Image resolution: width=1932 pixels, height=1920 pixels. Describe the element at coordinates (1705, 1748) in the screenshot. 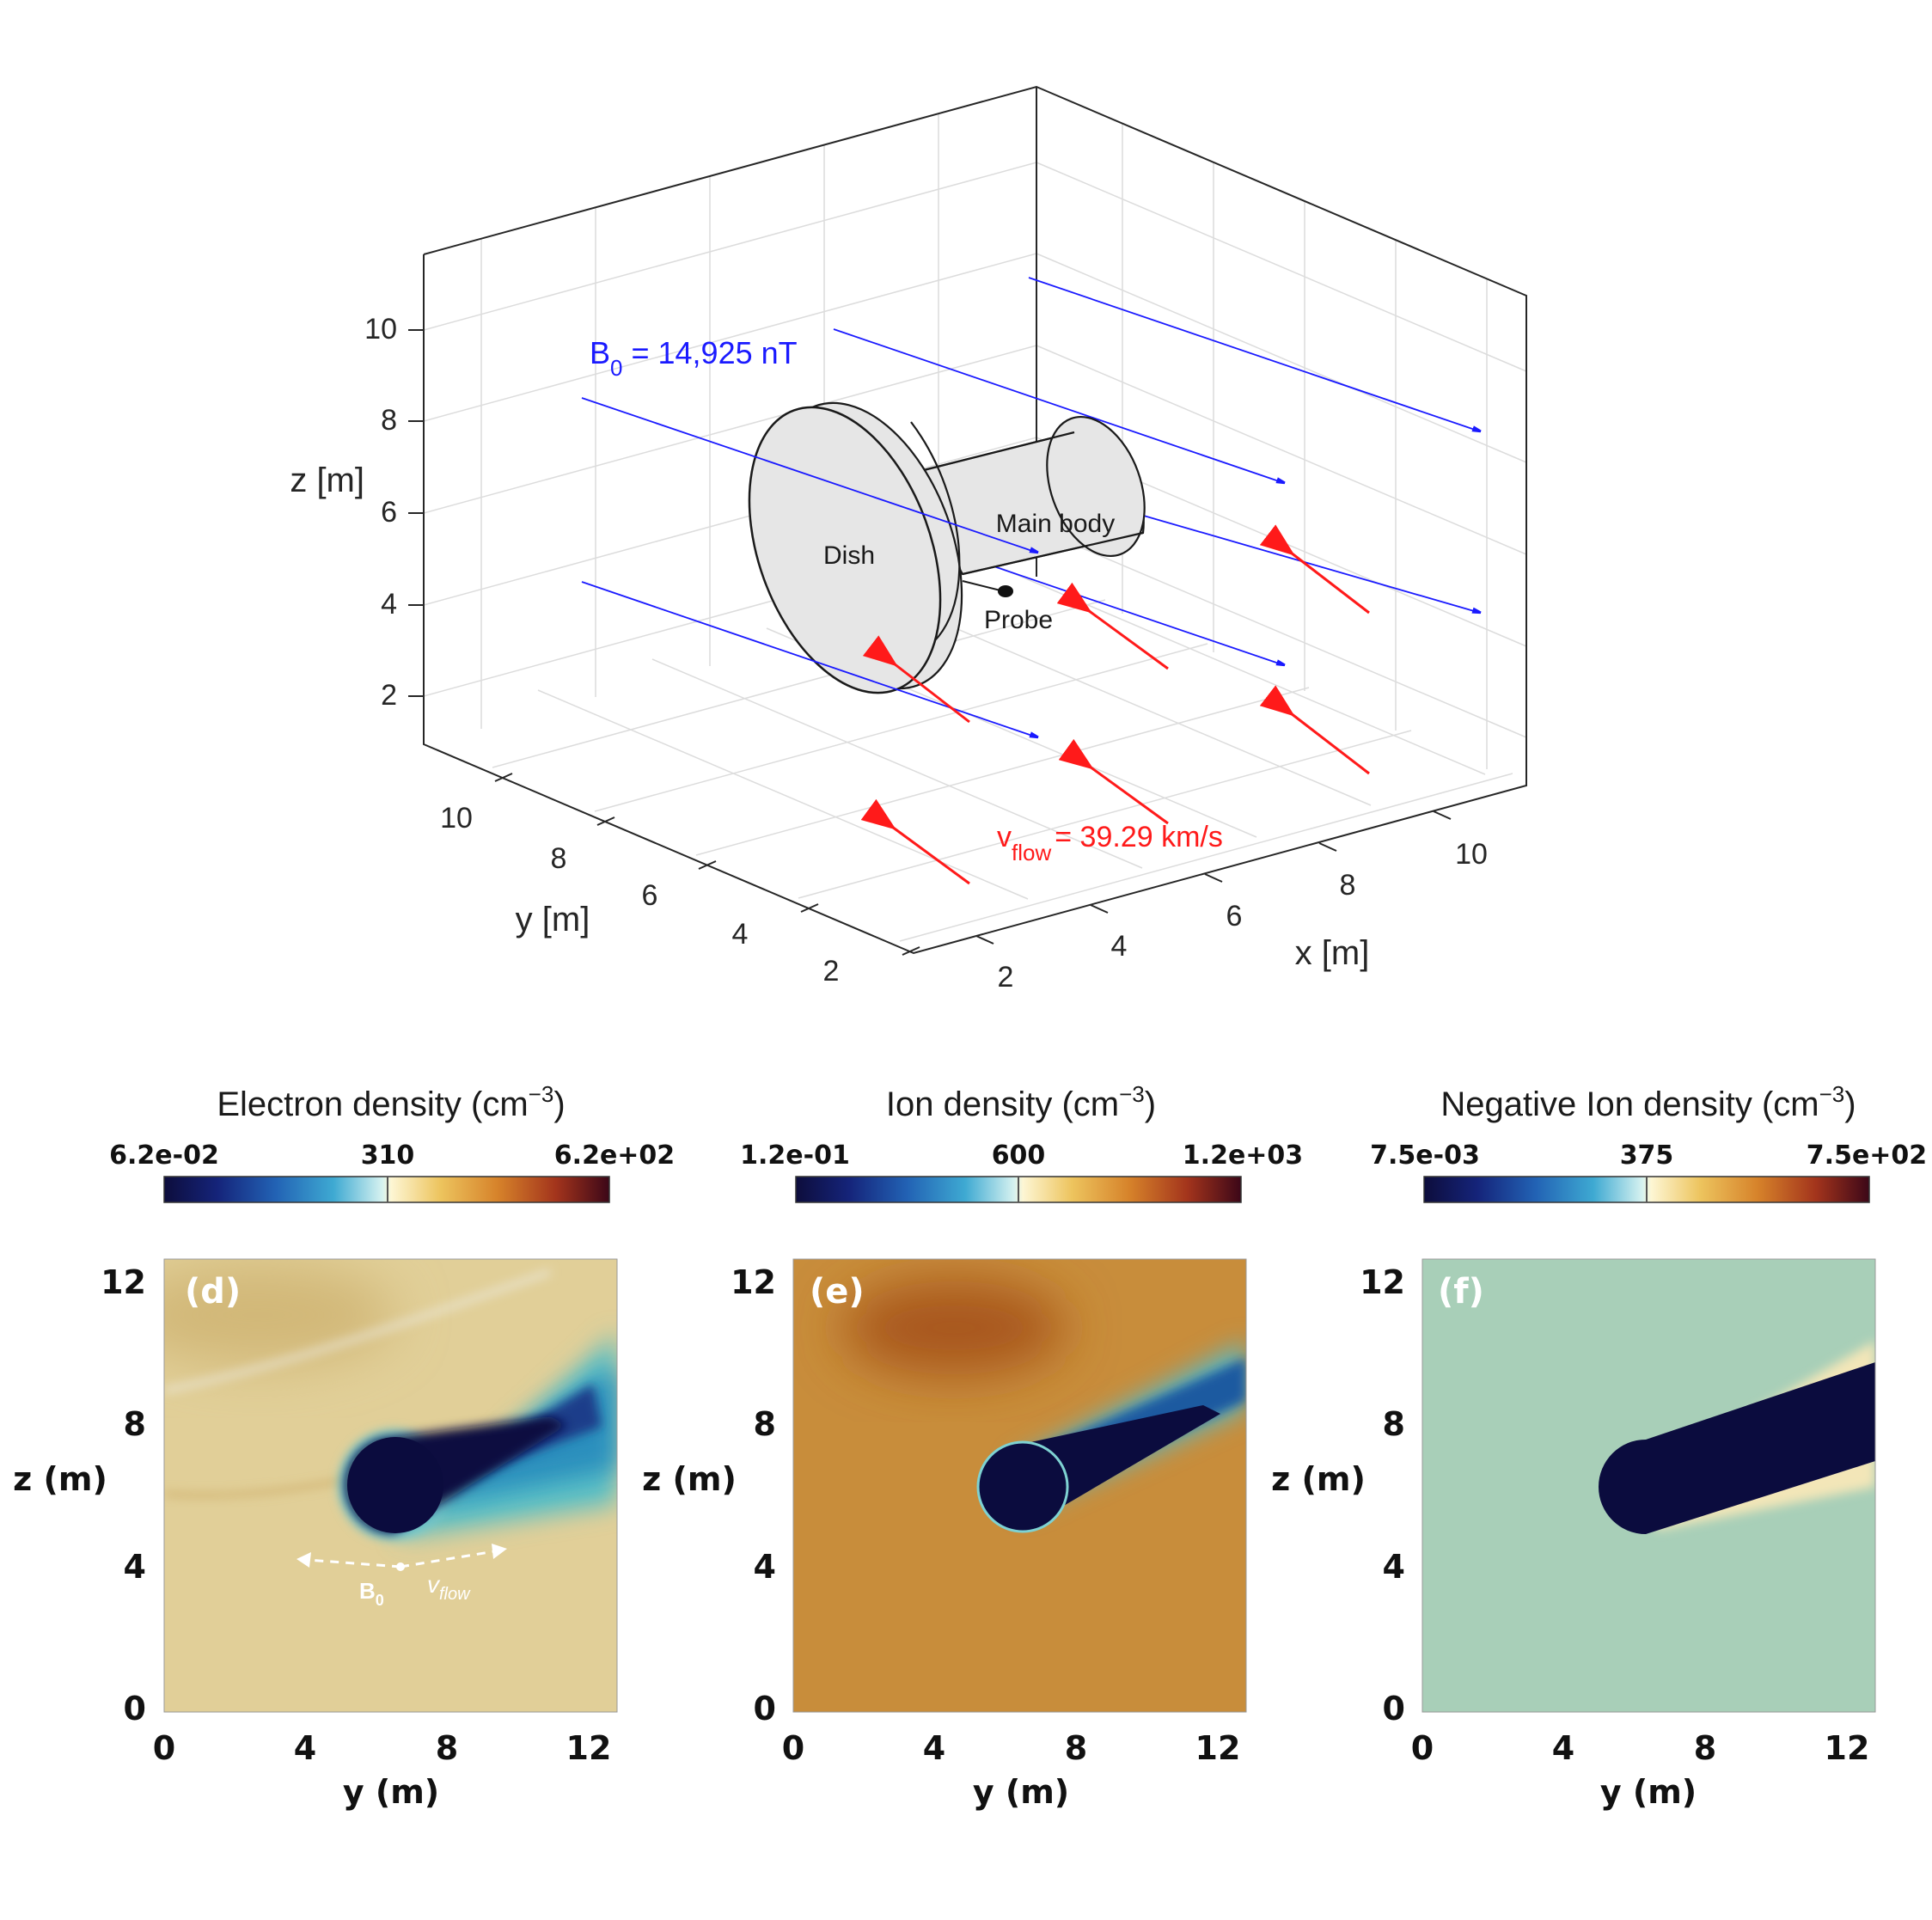

I see `panel-f-xtick-8: 8` at that location.